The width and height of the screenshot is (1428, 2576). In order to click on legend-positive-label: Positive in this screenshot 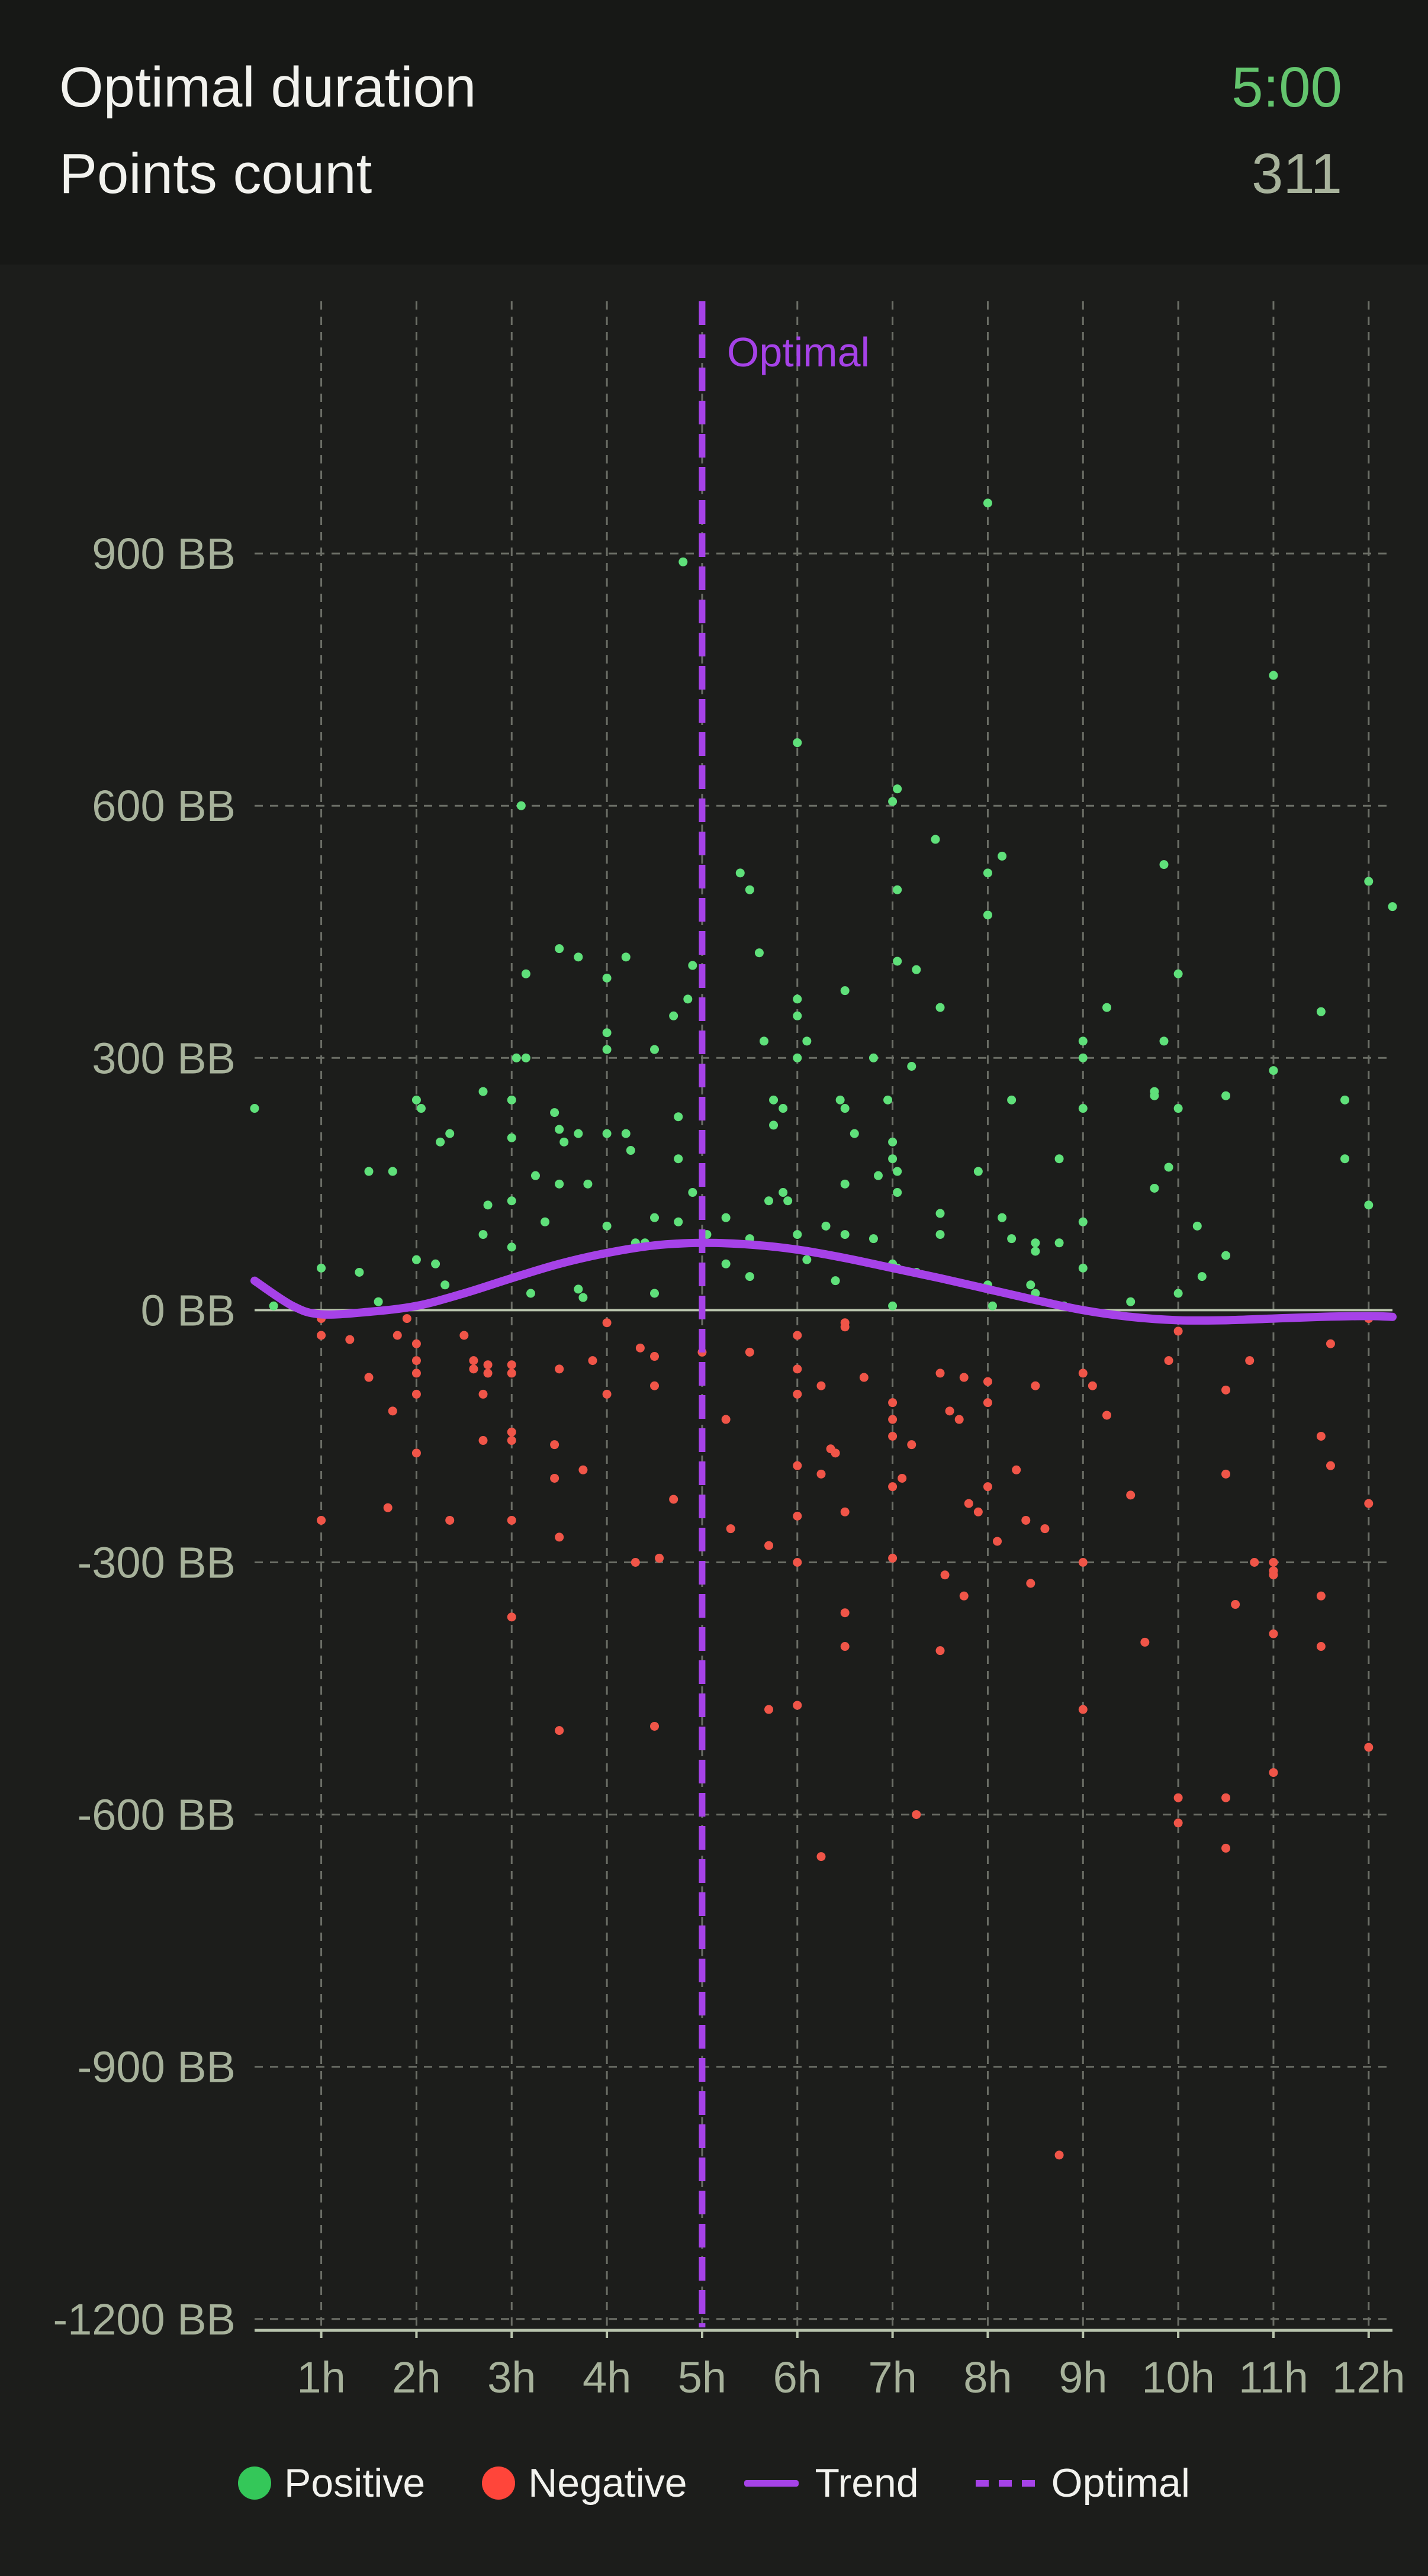, I will do `click(355, 2483)`.